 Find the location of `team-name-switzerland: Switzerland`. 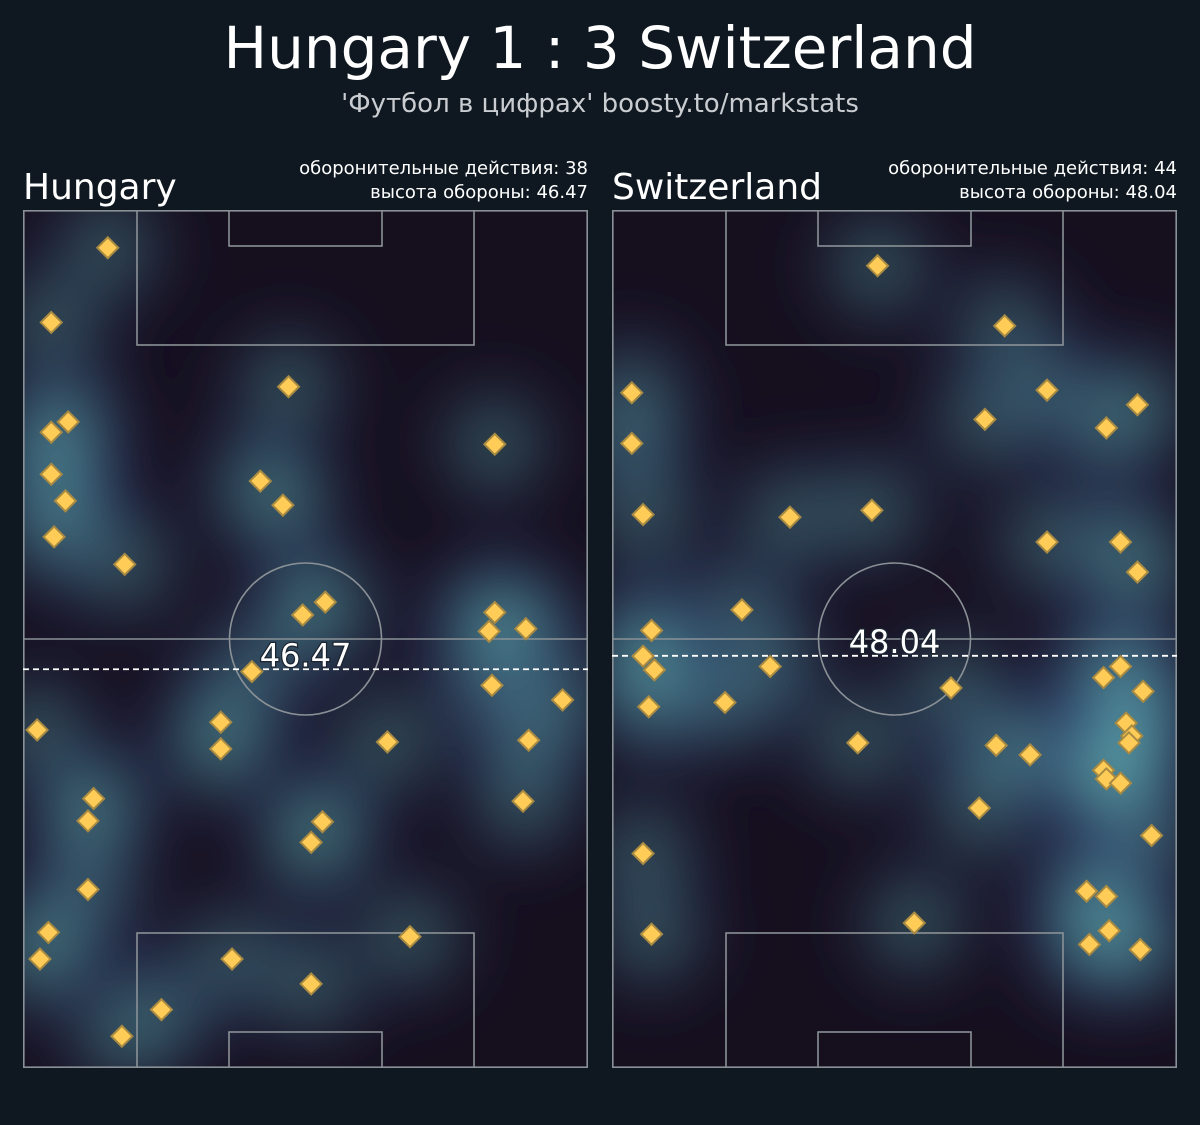

team-name-switzerland: Switzerland is located at coordinates (717, 187).